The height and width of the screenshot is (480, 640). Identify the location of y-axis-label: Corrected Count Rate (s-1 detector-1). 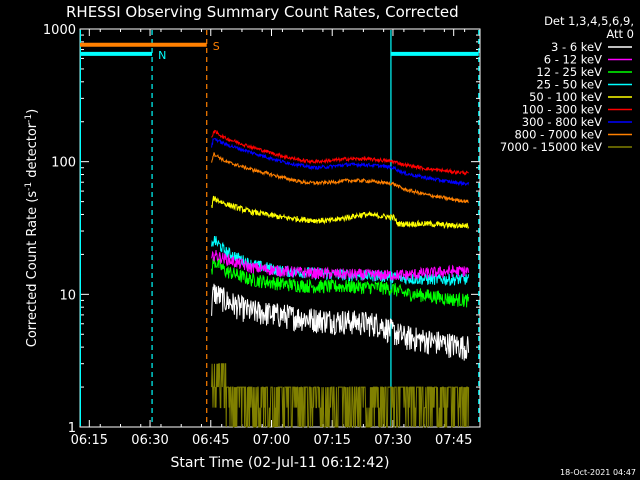
(32, 228).